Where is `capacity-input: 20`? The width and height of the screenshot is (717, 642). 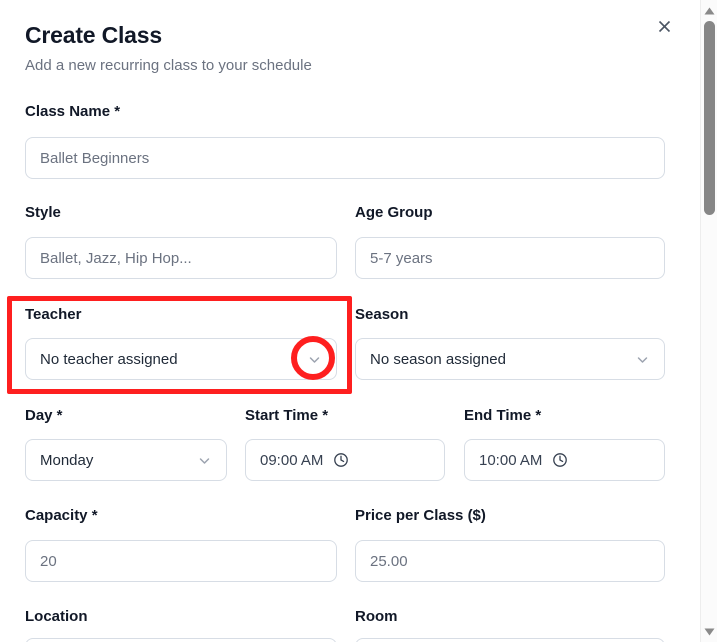
capacity-input: 20 is located at coordinates (181, 561).